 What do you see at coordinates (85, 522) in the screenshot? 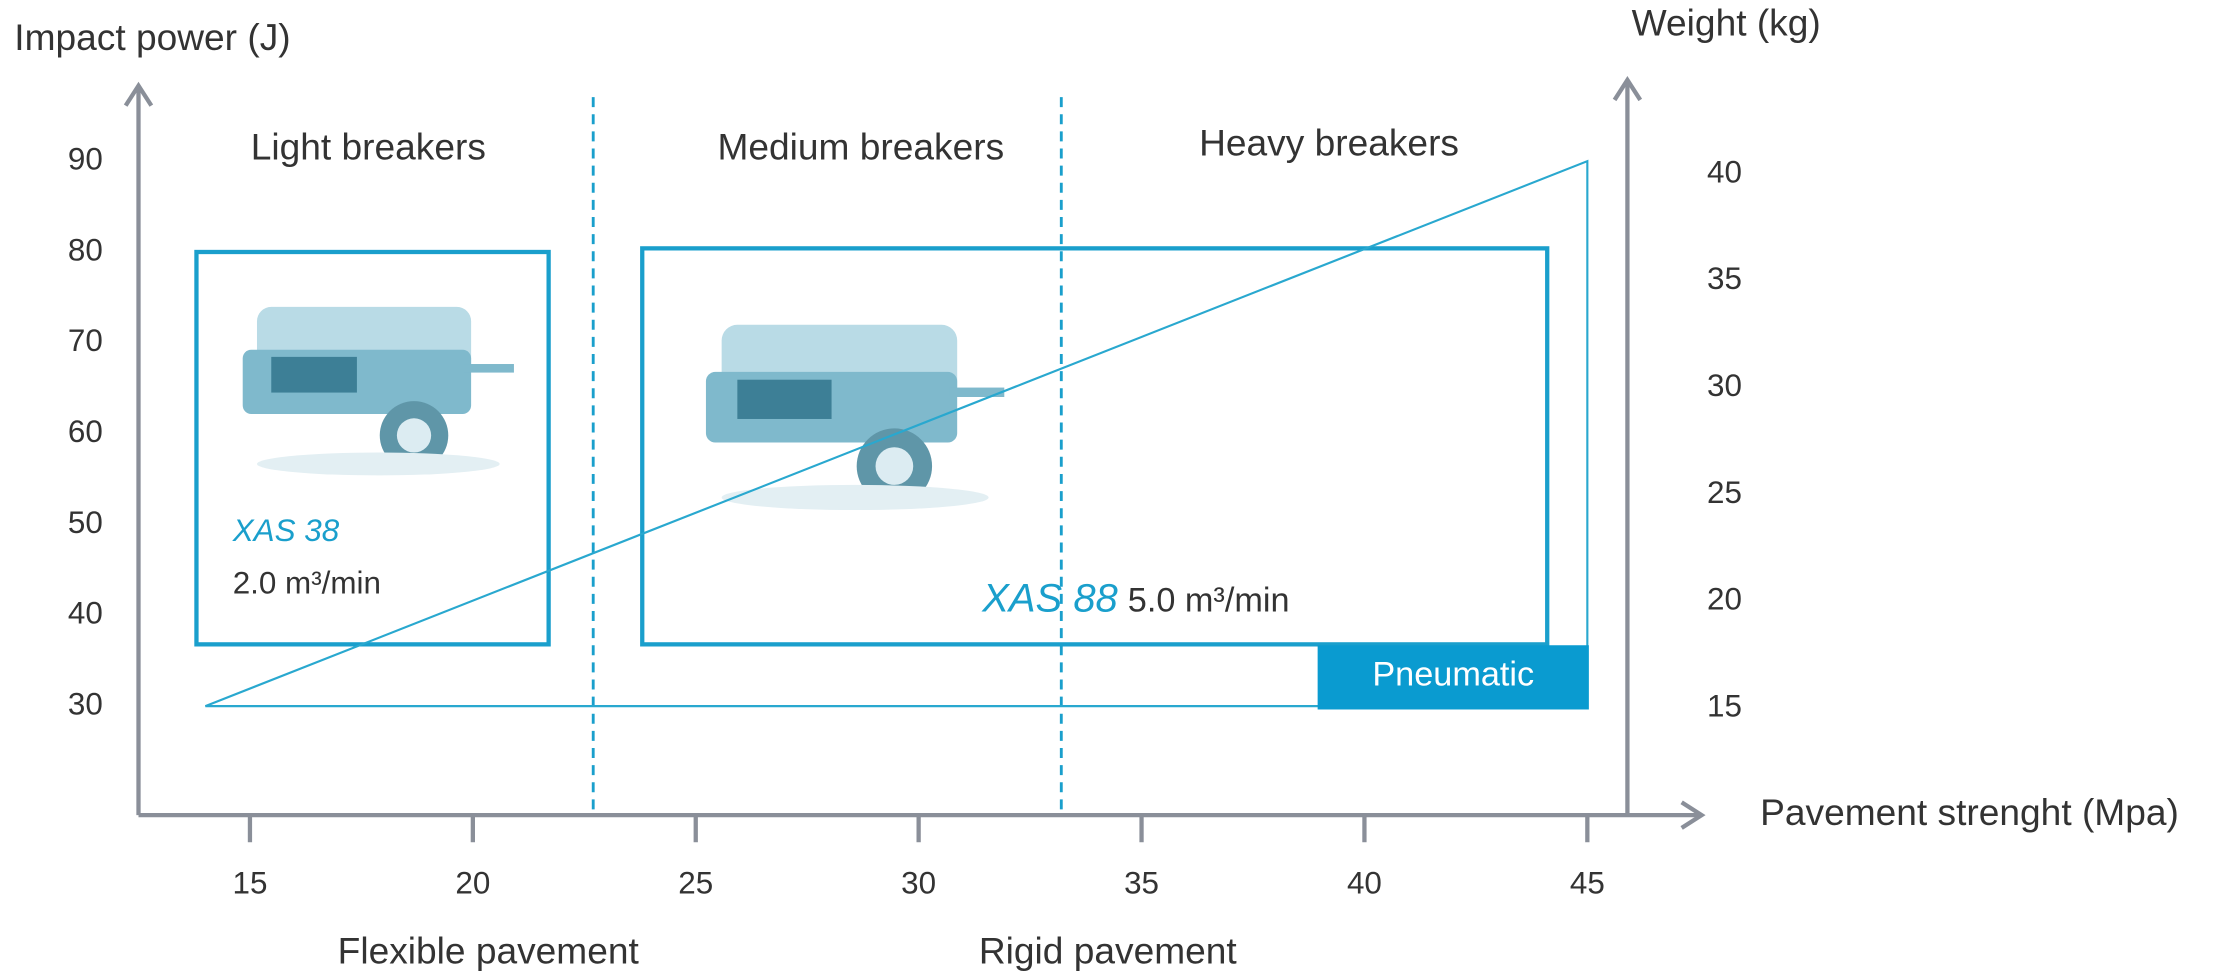
I see `y-tick-label: 50` at bounding box center [85, 522].